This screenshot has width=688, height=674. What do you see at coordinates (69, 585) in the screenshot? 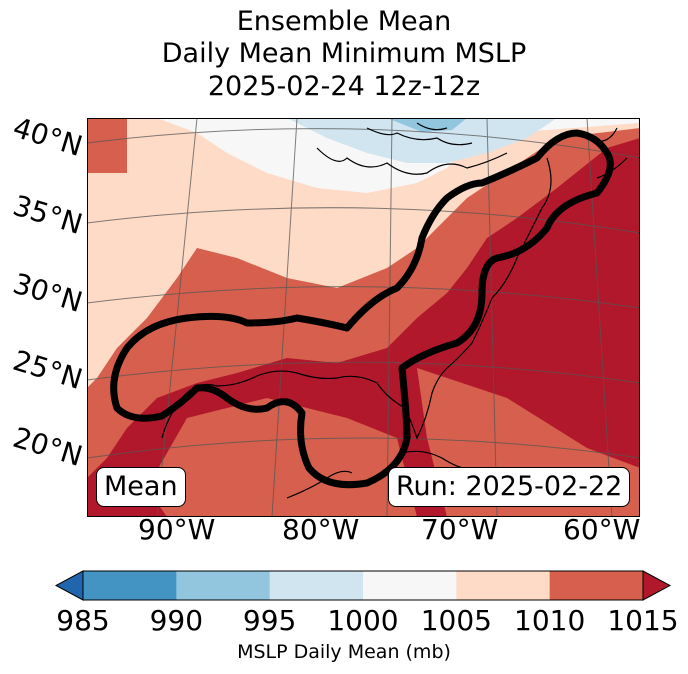
I see `colorbar-extend-low` at bounding box center [69, 585].